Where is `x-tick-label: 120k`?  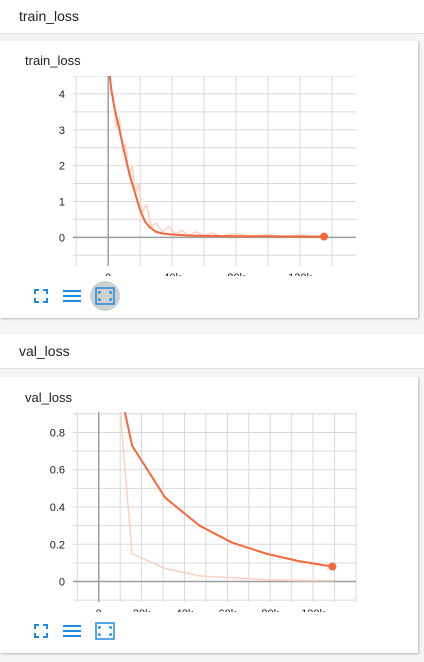 x-tick-label: 120k is located at coordinates (300, 274).